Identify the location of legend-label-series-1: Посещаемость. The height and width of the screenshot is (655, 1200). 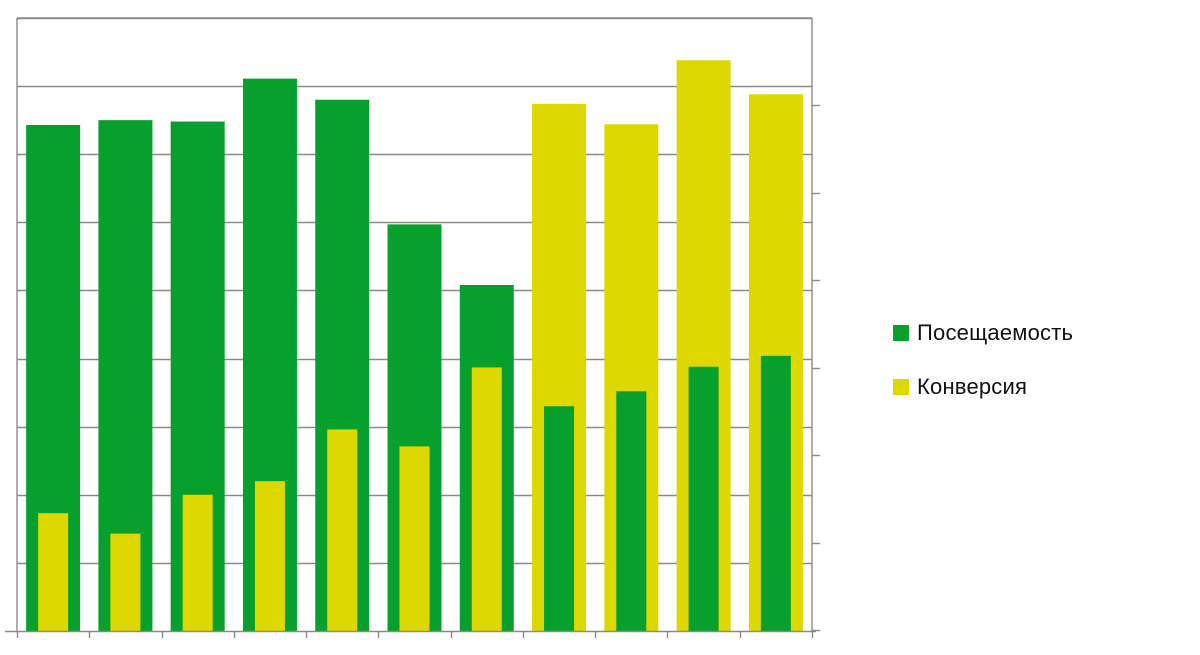
(995, 332).